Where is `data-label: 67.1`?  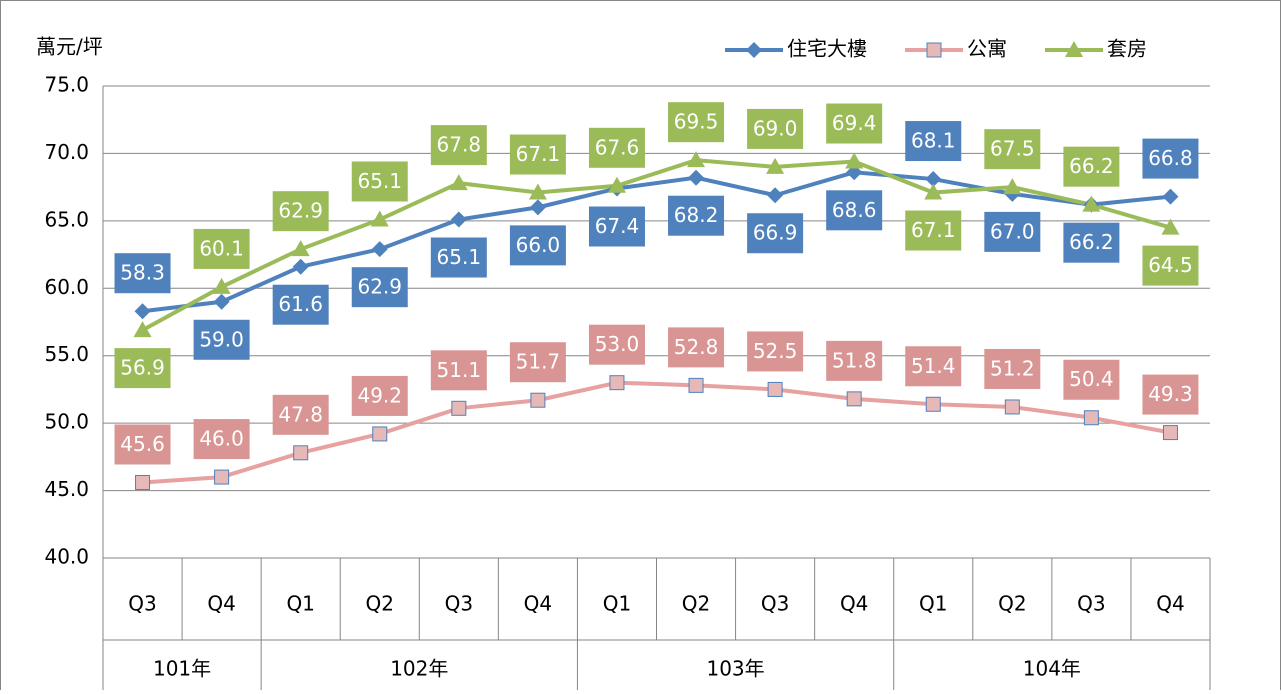
data-label: 67.1 is located at coordinates (933, 230).